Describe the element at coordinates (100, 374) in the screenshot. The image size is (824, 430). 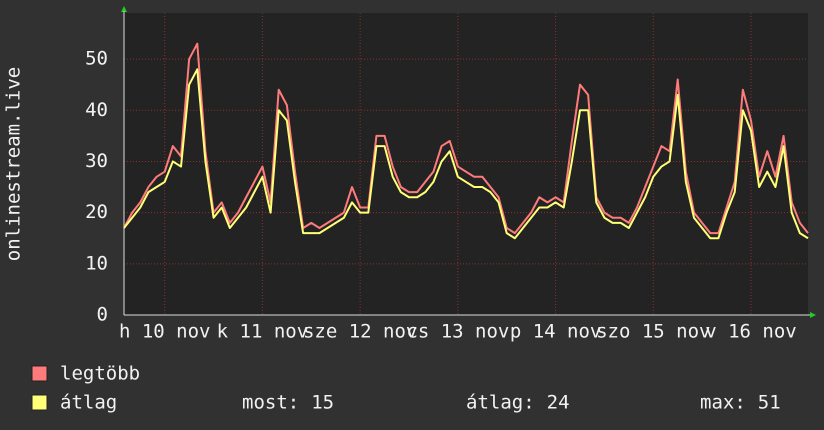
I see `legend-label: legtöbb` at that location.